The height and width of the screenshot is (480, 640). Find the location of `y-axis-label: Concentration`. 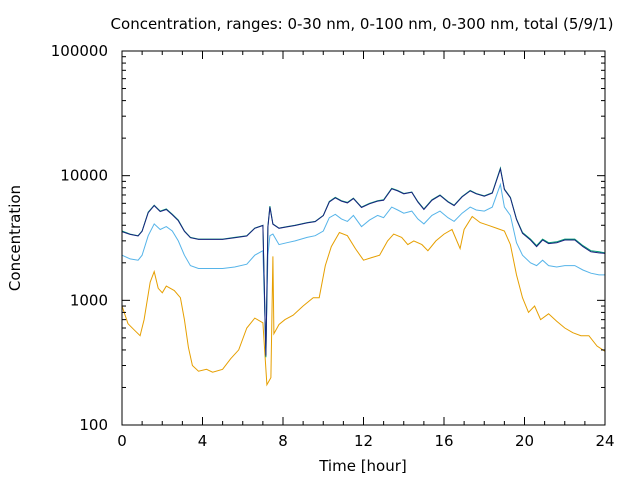

y-axis-label: Concentration is located at coordinates (15, 238).